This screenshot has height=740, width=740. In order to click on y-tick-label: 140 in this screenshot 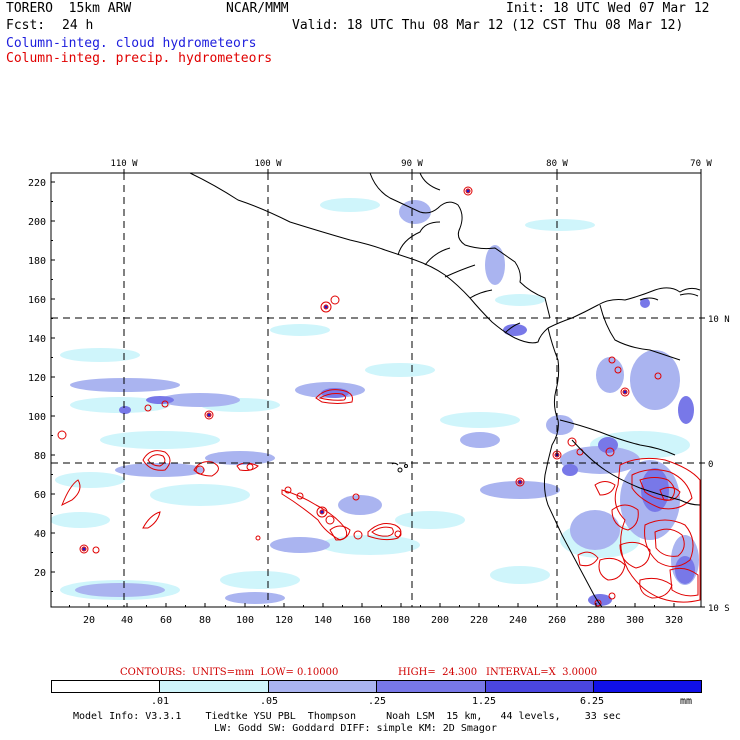, I will do `click(37, 339)`.